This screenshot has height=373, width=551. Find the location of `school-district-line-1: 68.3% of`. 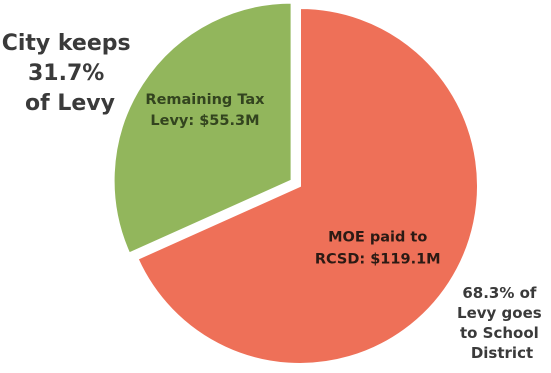

school-district-line-1: 68.3% of is located at coordinates (499, 293).